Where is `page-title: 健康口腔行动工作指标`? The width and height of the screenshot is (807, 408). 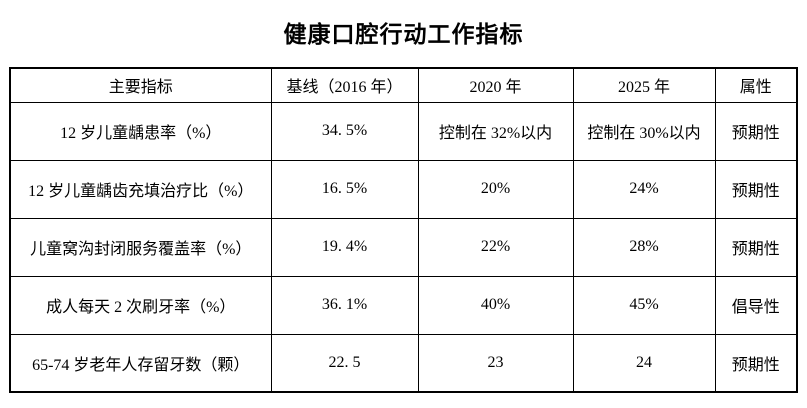 page-title: 健康口腔行动工作指标 is located at coordinates (403, 34).